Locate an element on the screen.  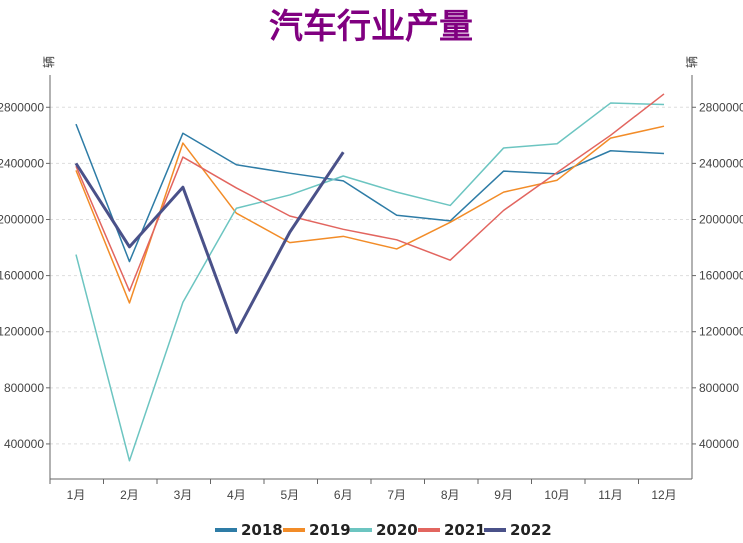
y-tick-label-right: 1200000 is located at coordinates (721, 332).